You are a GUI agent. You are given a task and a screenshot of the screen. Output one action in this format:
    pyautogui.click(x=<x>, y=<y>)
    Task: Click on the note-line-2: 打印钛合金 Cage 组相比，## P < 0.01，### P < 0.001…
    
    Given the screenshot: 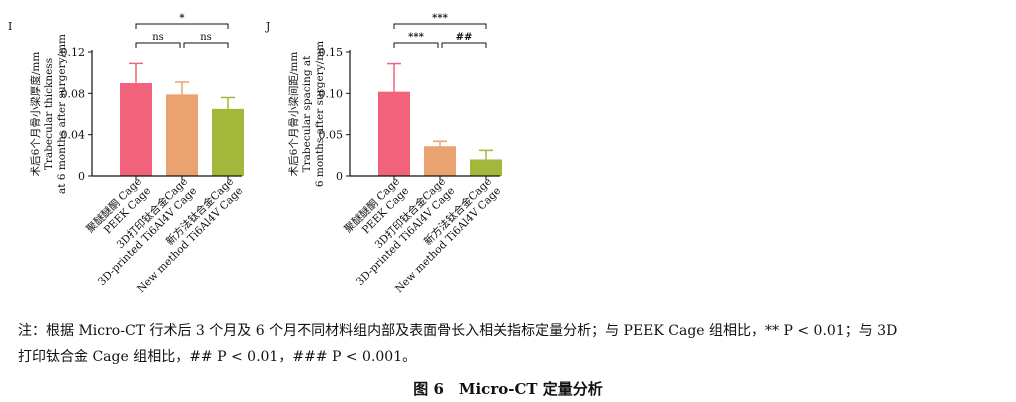 What is the action you would take?
    pyautogui.click(x=217, y=357)
    